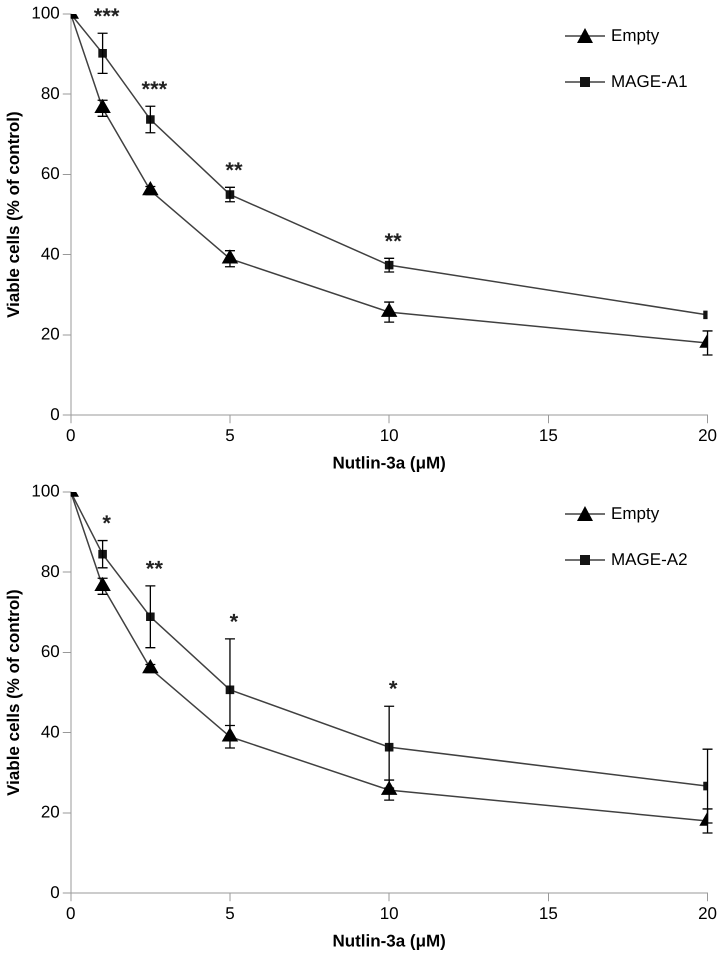 This screenshot has height=962, width=720. I want to click on legend-label: MAGE-A2, so click(649, 560).